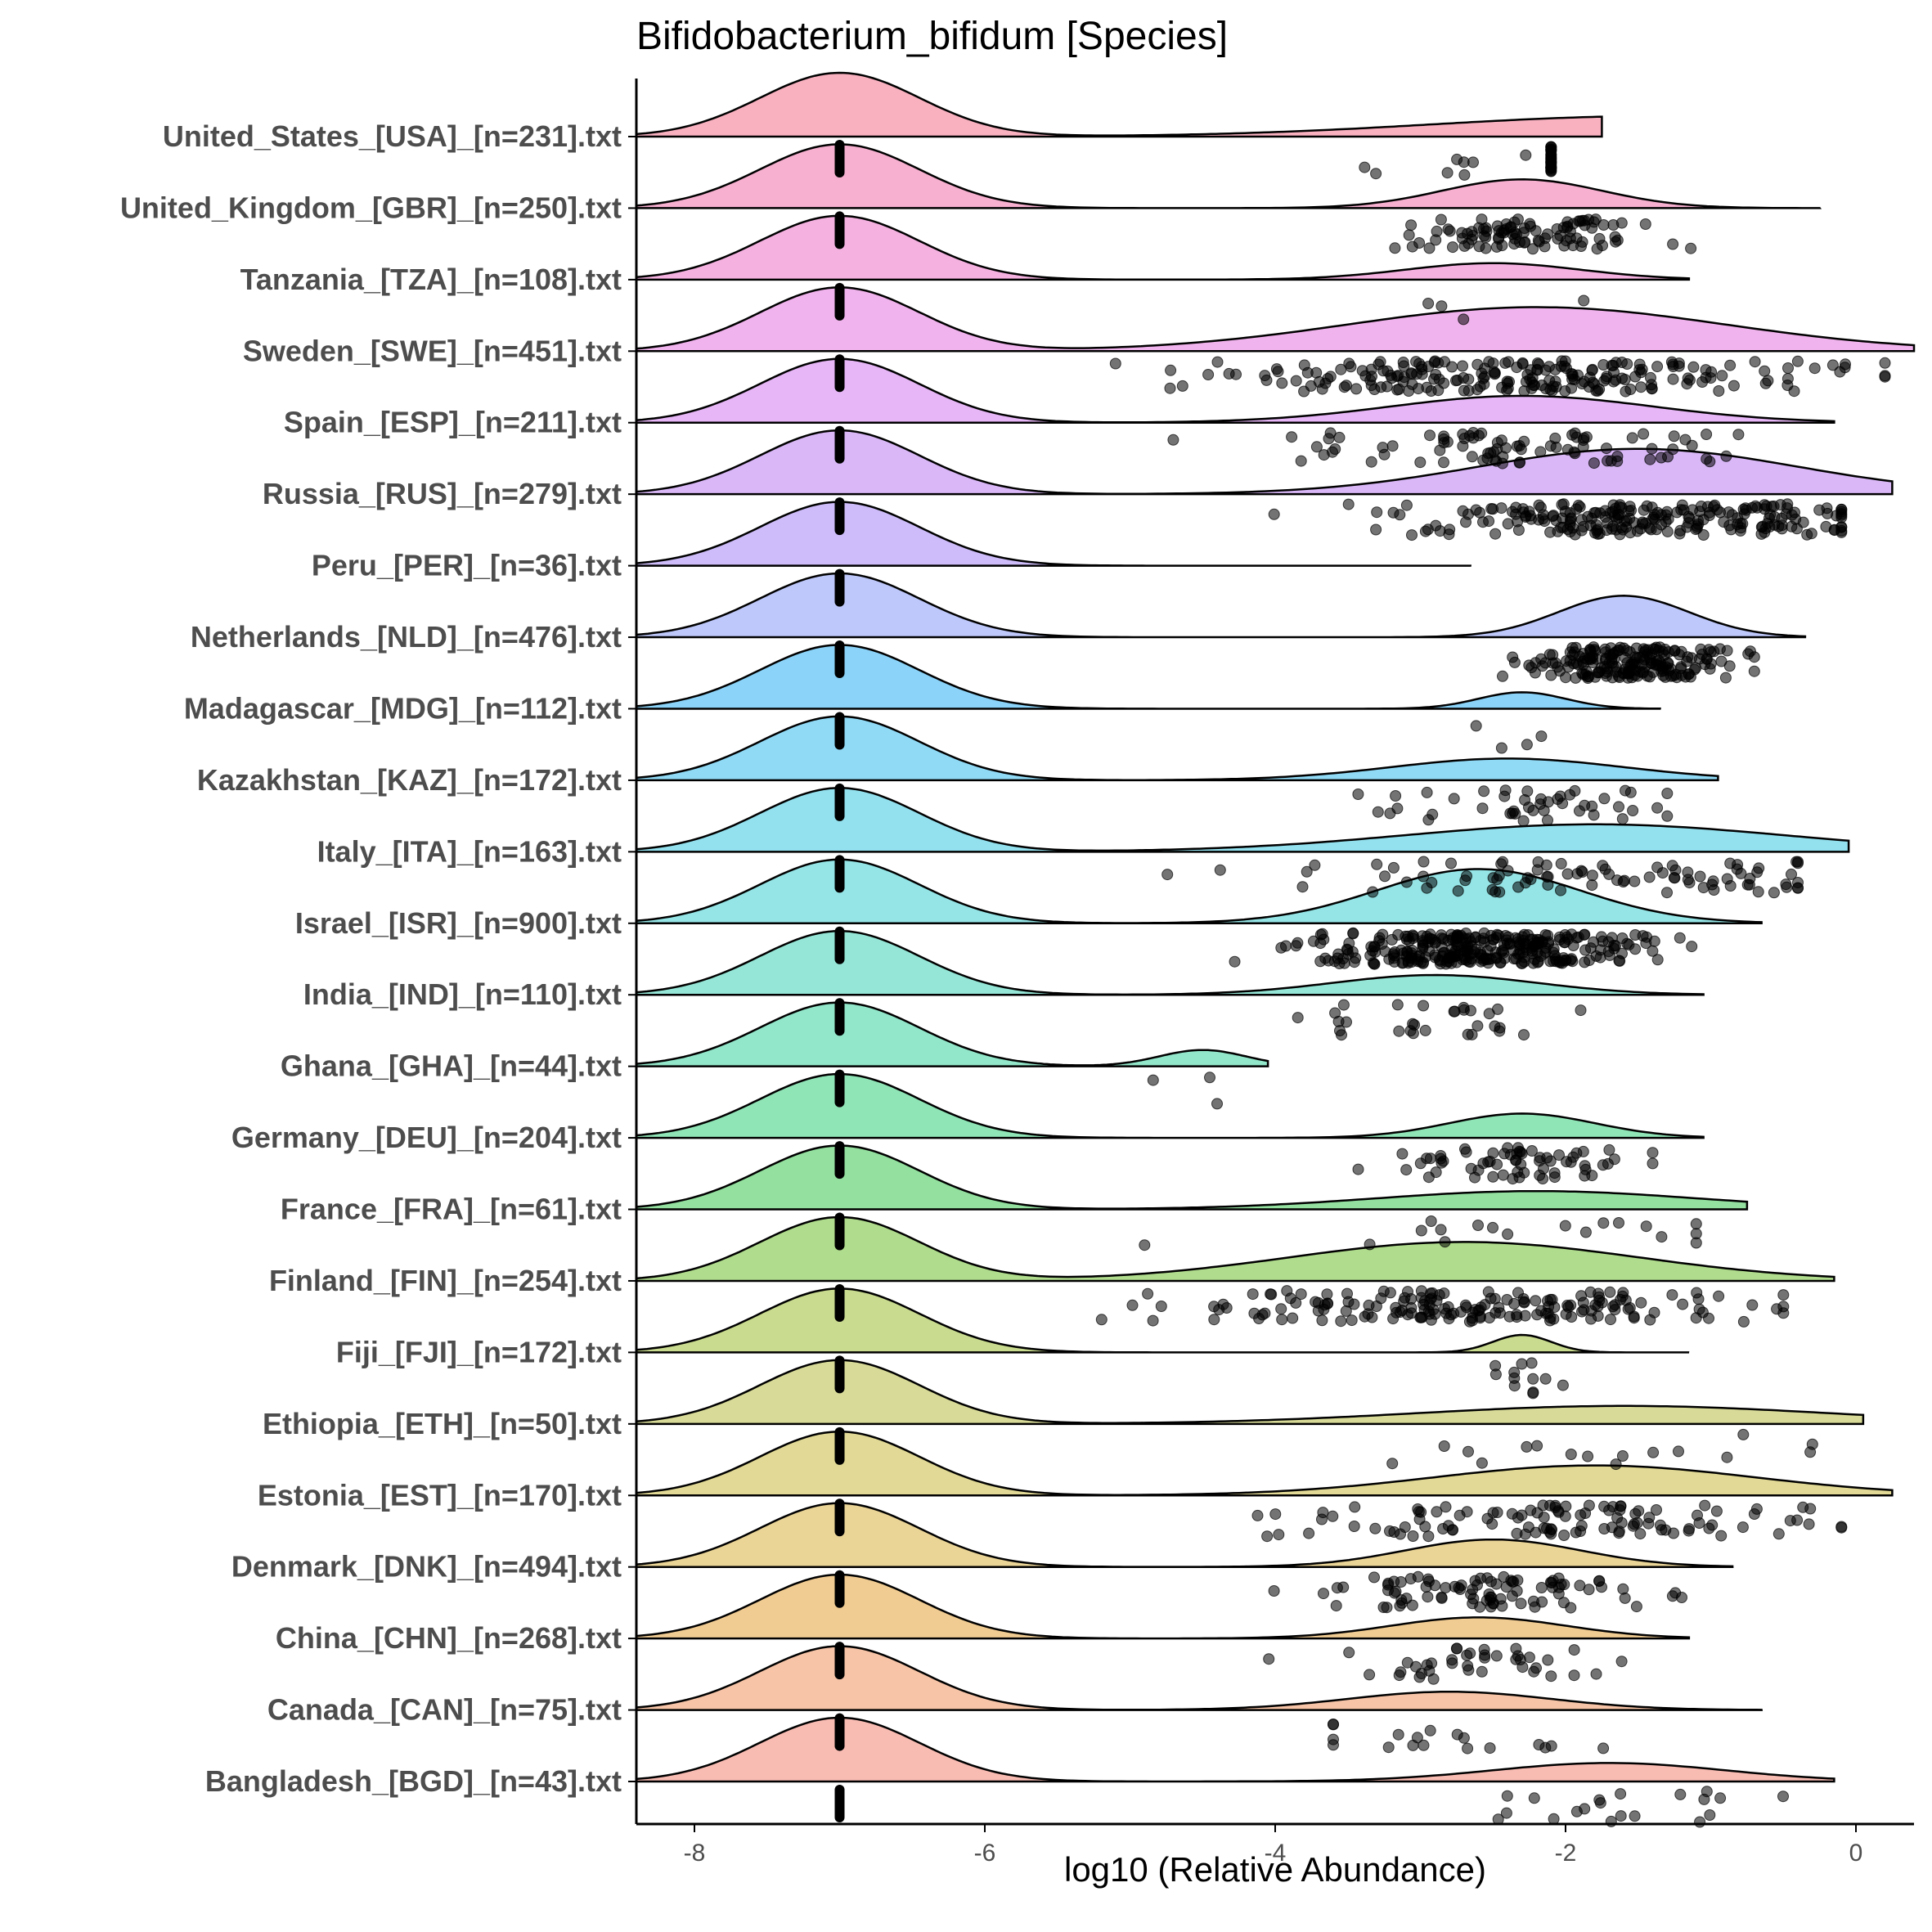 The height and width of the screenshot is (1932, 1932). Describe the element at coordinates (458, 923) in the screenshot. I see `category-label-11: Israel_[ISR]_[n=900].txt` at that location.